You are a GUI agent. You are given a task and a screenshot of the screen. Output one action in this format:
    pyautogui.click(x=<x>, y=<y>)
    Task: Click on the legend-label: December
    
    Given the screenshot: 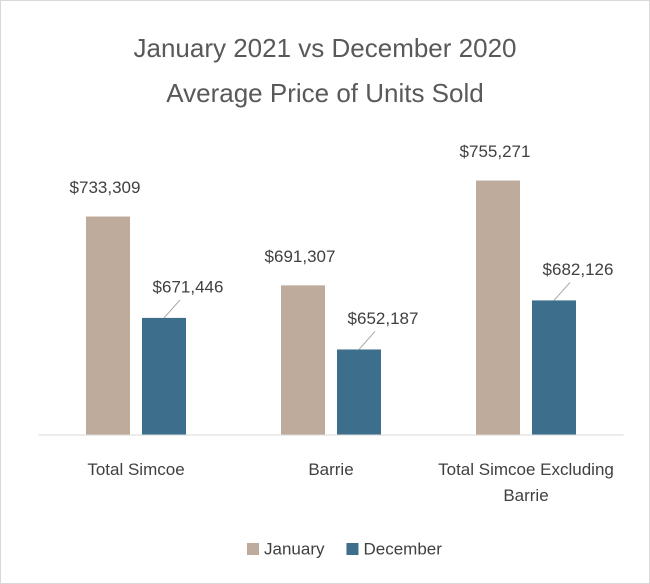 What is the action you would take?
    pyautogui.click(x=402, y=548)
    